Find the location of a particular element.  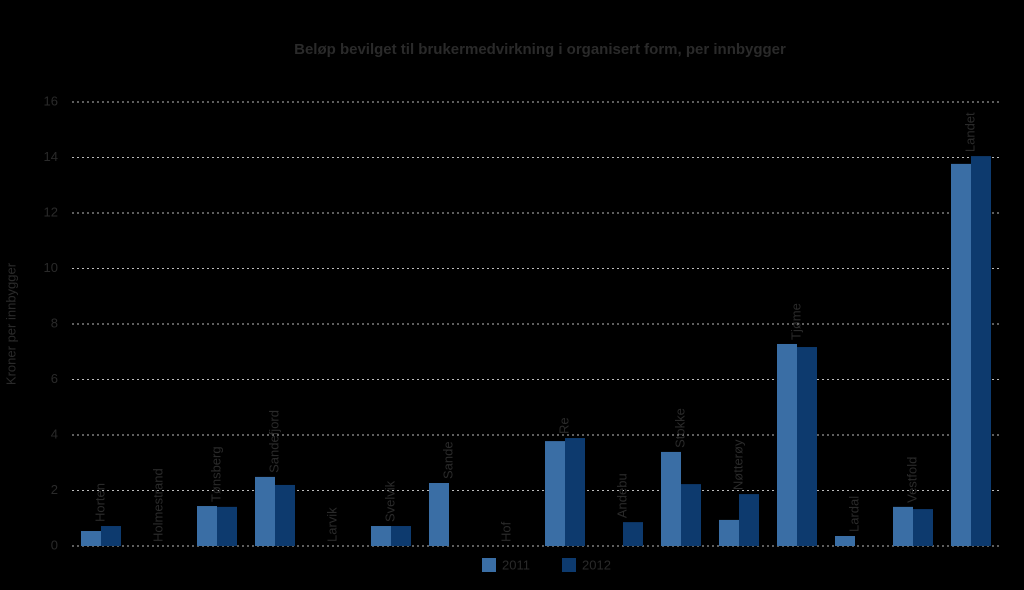

y-tick-label: 6 is located at coordinates (54, 378).